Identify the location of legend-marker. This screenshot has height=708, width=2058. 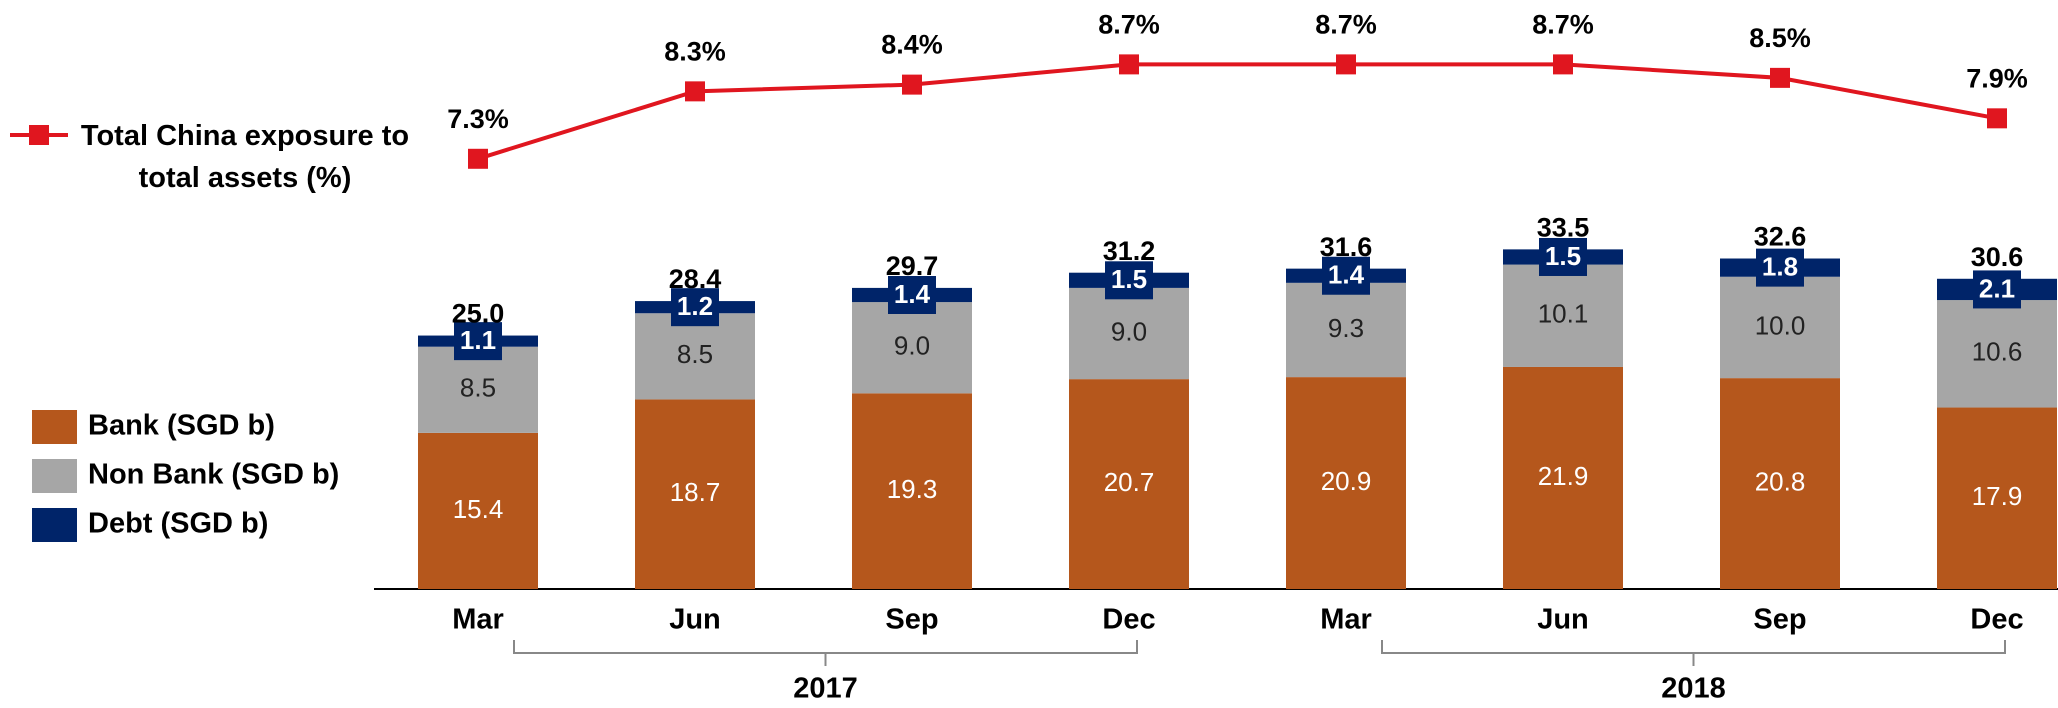
(39, 135).